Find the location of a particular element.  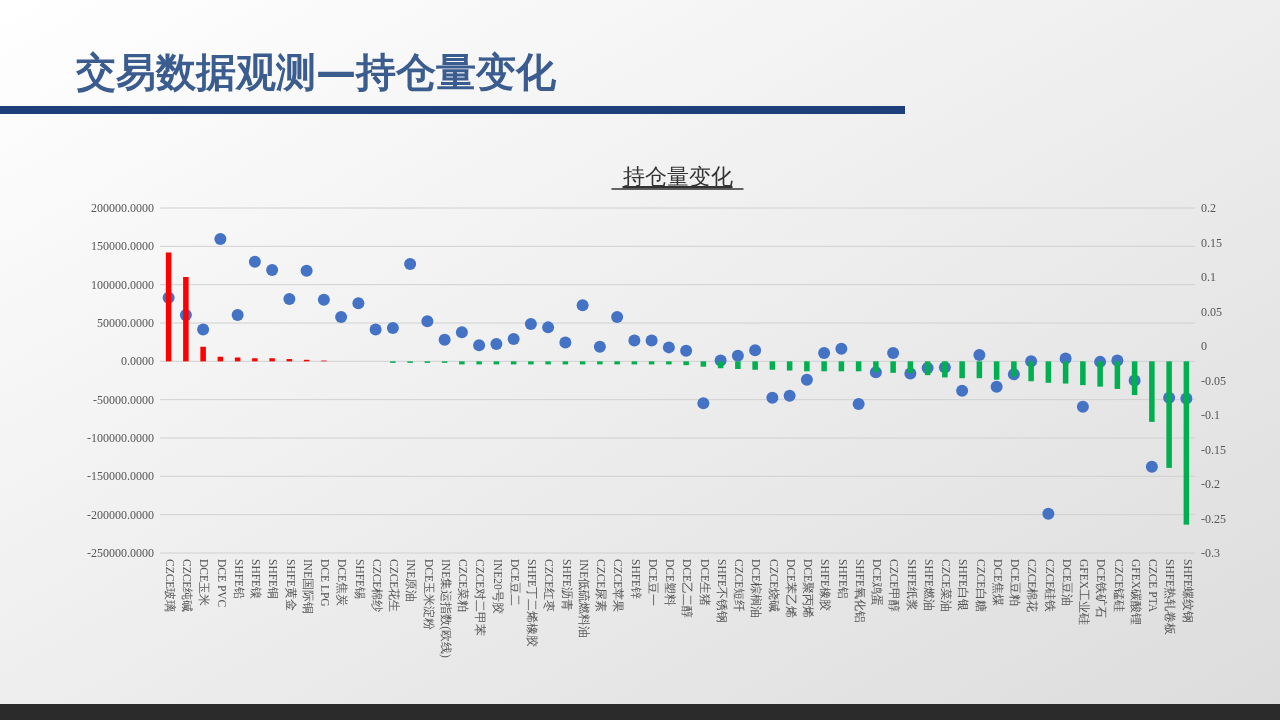

x-tick-label: DCE乙二醇 is located at coordinates (688, 588).